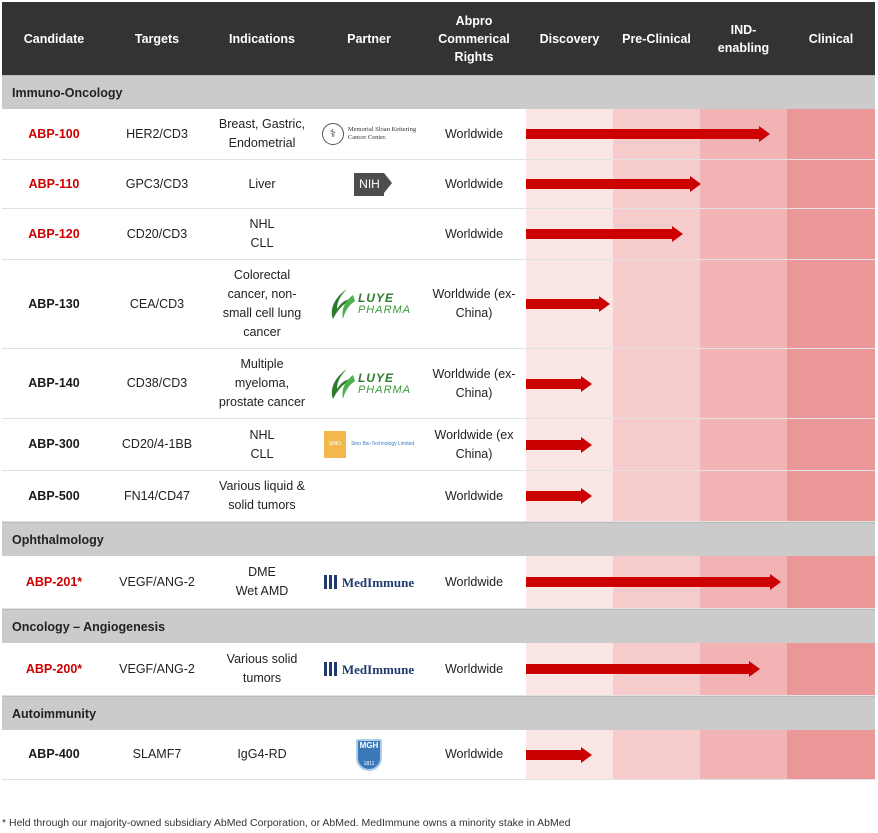 The width and height of the screenshot is (878, 833). What do you see at coordinates (474, 383) in the screenshot?
I see `rights-cell: Worldwide (ex- China)` at bounding box center [474, 383].